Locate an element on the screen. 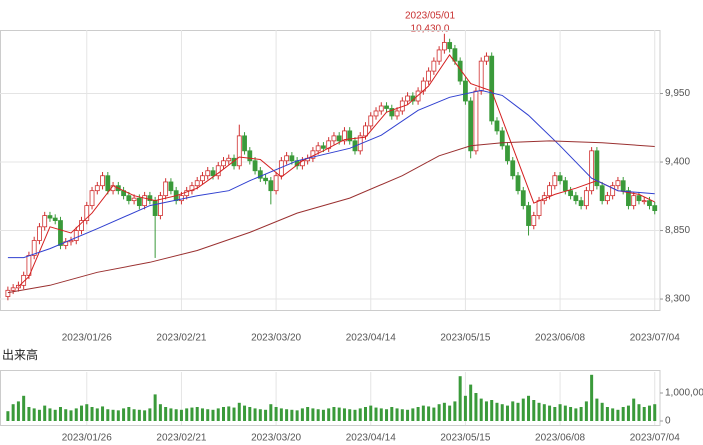  high-date: 2023/05/01 is located at coordinates (430, 16).